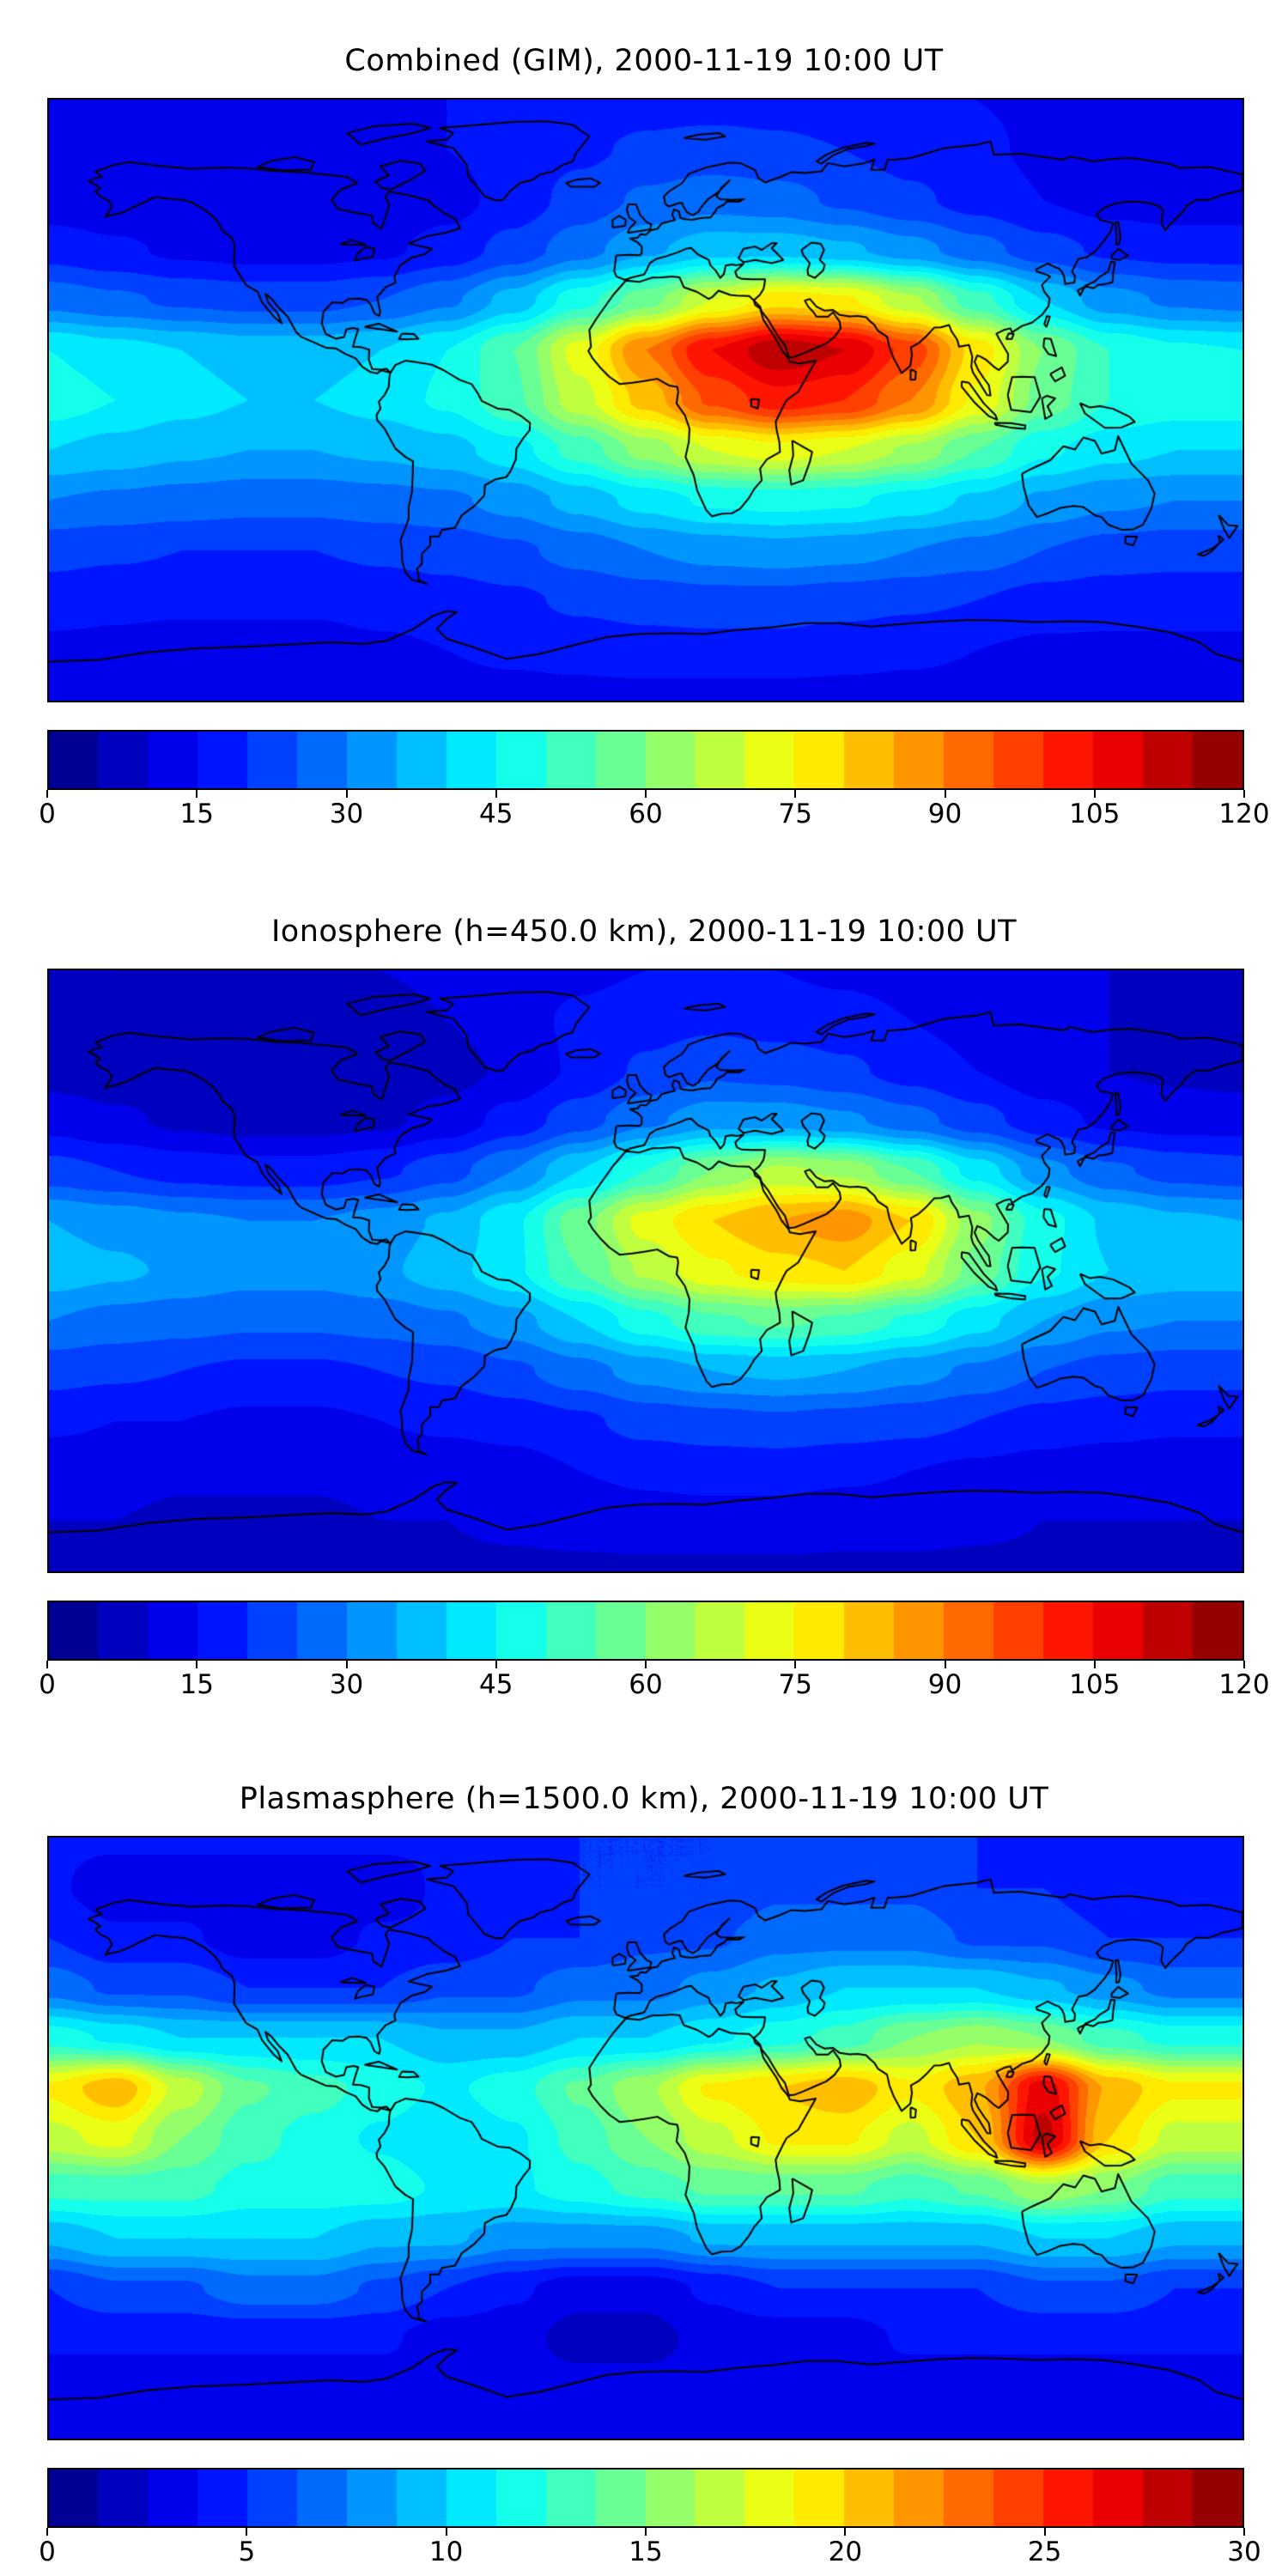  Describe the element at coordinates (645, 760) in the screenshot. I see `combined-colorbar` at that location.